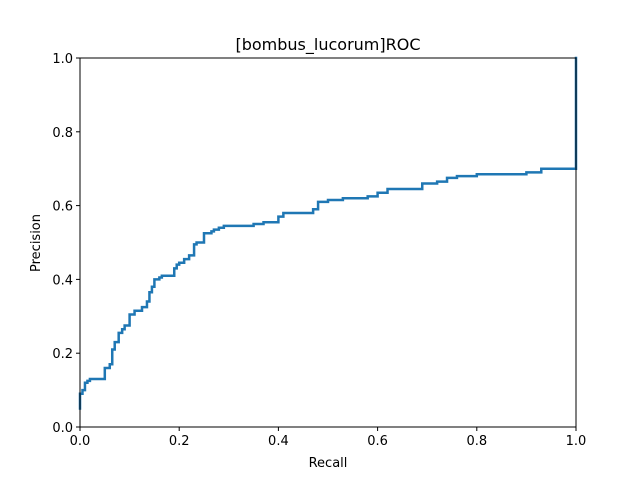 The width and height of the screenshot is (640, 480). I want to click on x-tick-label: 0.0, so click(80, 441).